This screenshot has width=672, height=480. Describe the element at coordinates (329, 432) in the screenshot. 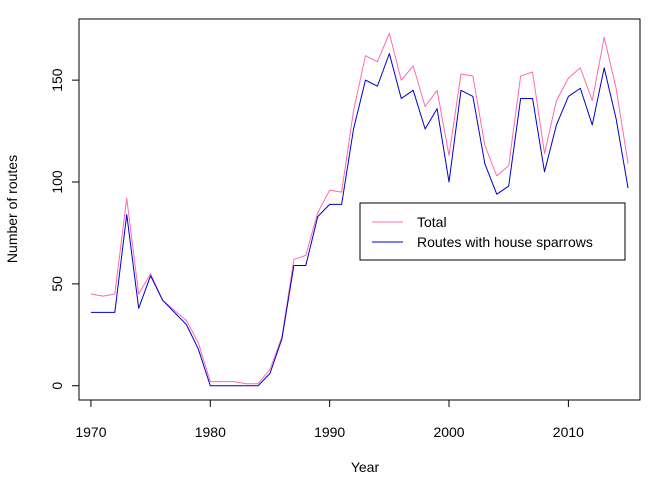

I see `x-tick-label: 1990` at that location.